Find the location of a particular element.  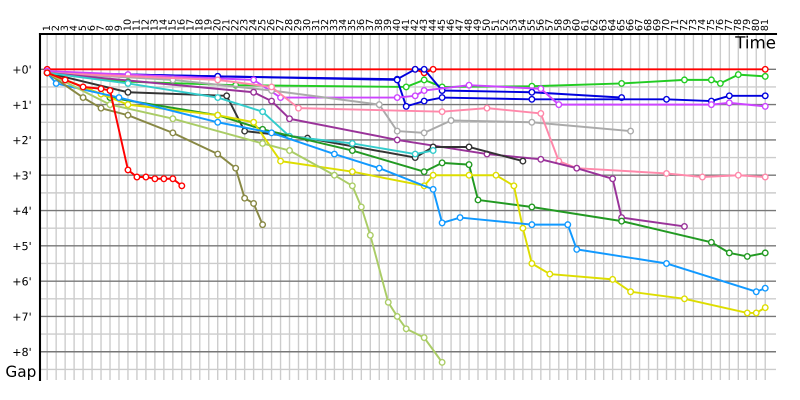

x-tick-label: 49 is located at coordinates (477, 25).